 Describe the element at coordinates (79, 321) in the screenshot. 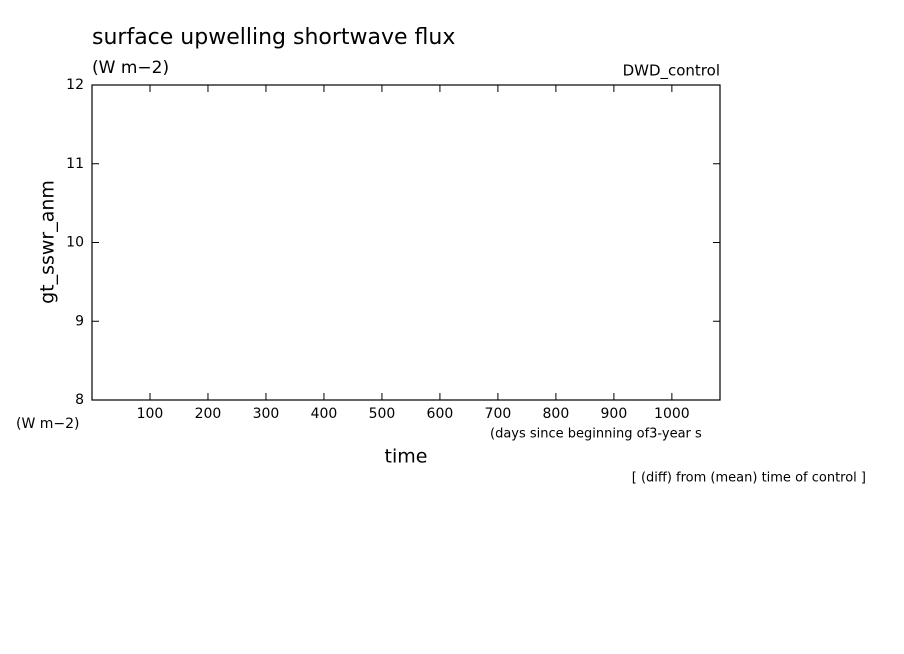

I see `y-tick-label: 9` at that location.